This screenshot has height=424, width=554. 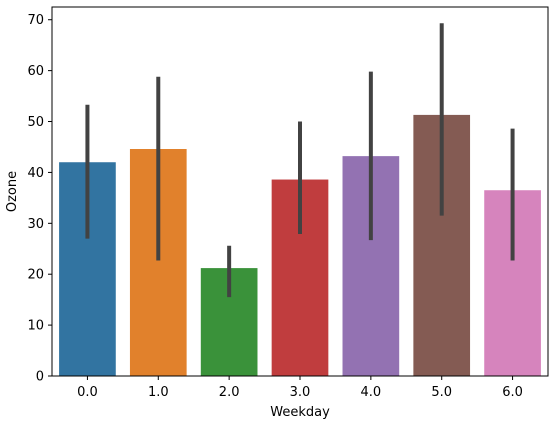 I want to click on y-axis-ticks: 0 10 20 30 40 50 60 70, so click(x=39, y=199).